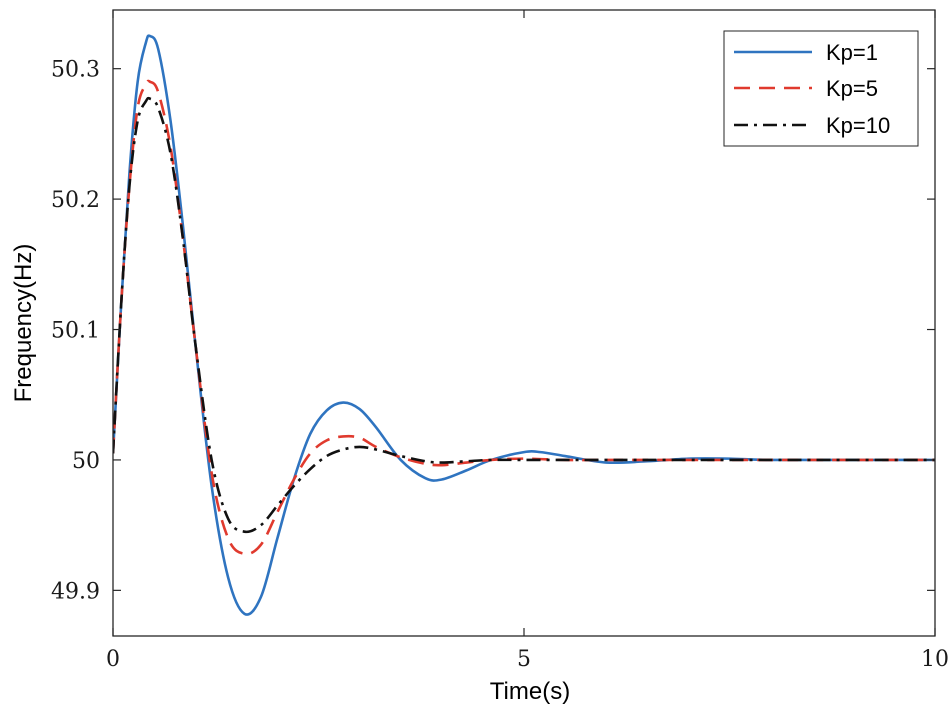  Describe the element at coordinates (852, 88) in the screenshot. I see `legend-label-kp5: Kp=5` at that location.